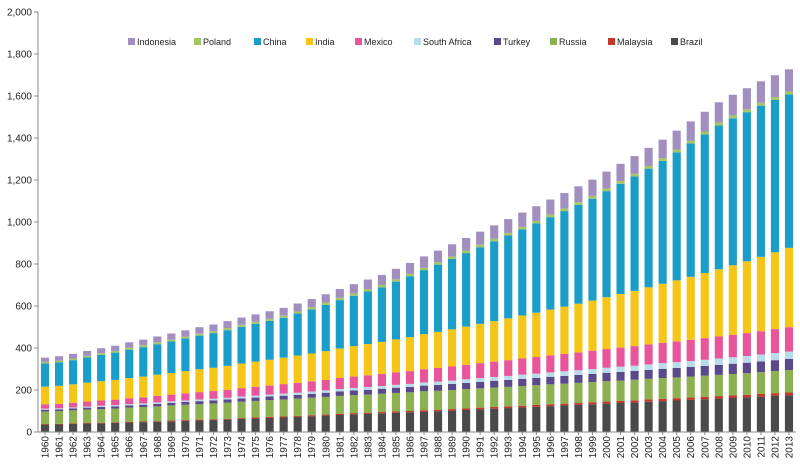 Image resolution: width=800 pixels, height=464 pixels. Describe the element at coordinates (578, 393) in the screenshot. I see `bar-russia-1998` at that location.